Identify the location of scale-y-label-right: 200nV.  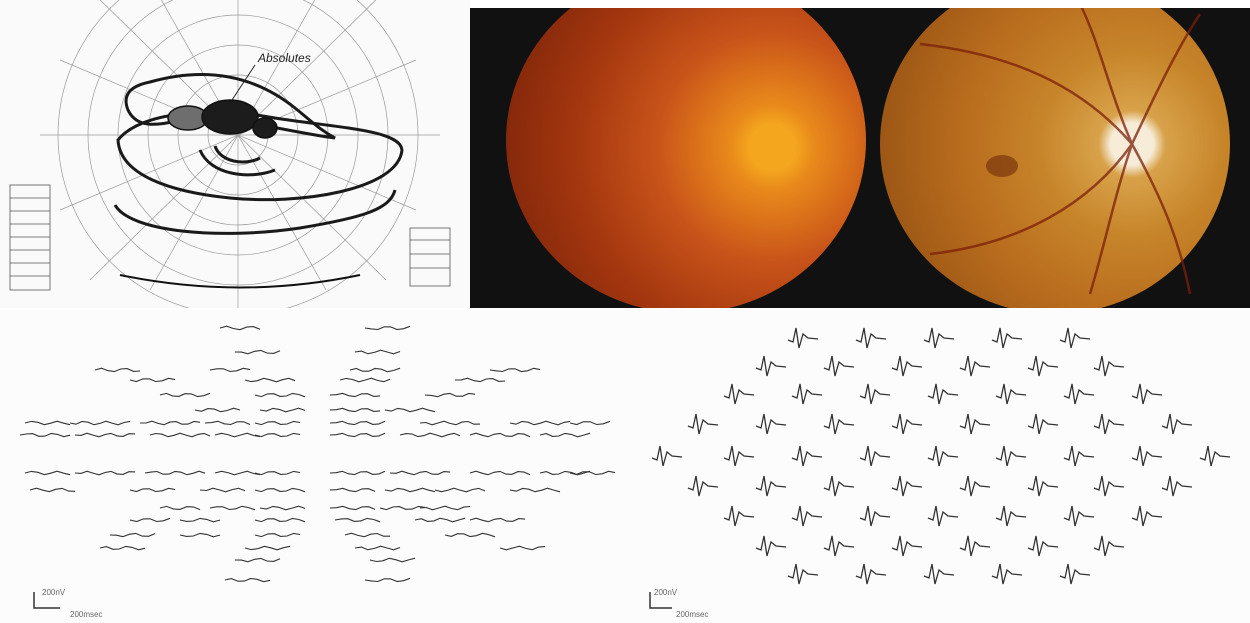
(666, 592).